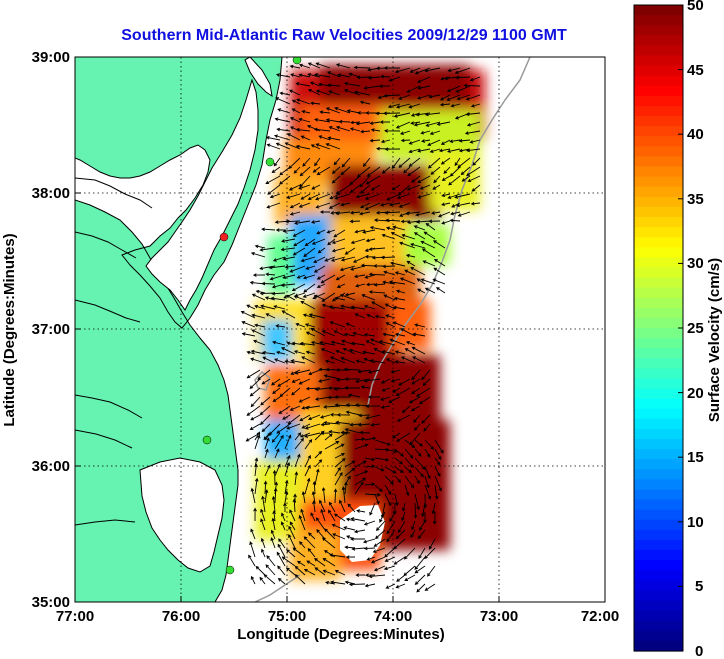  What do you see at coordinates (499, 616) in the screenshot?
I see `x-tick-label: 73:00` at bounding box center [499, 616].